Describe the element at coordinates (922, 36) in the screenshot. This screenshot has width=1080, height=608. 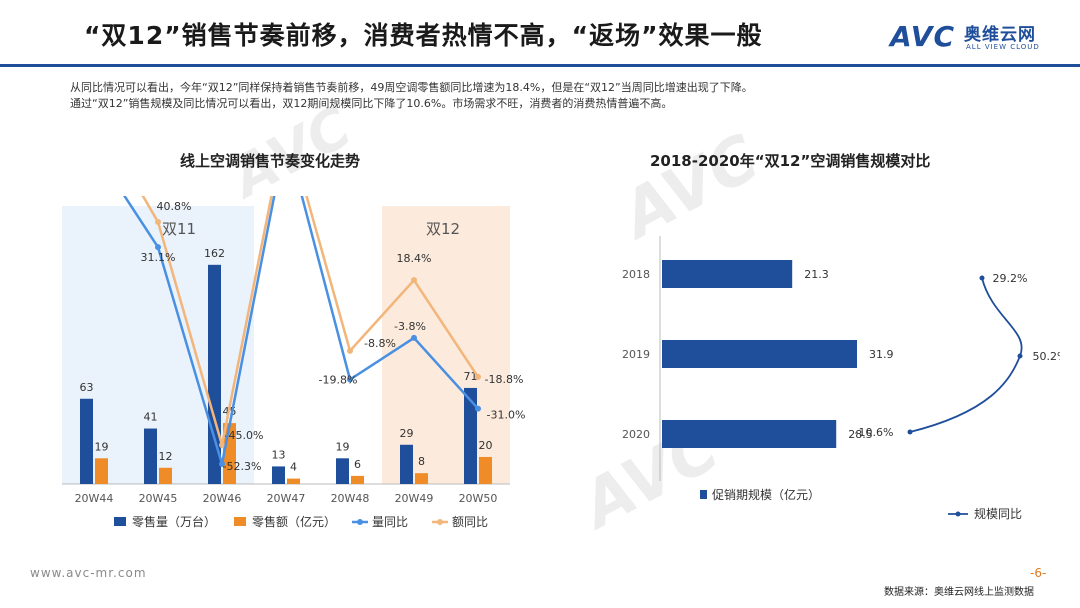
I see `logo-mark: AVC` at that location.